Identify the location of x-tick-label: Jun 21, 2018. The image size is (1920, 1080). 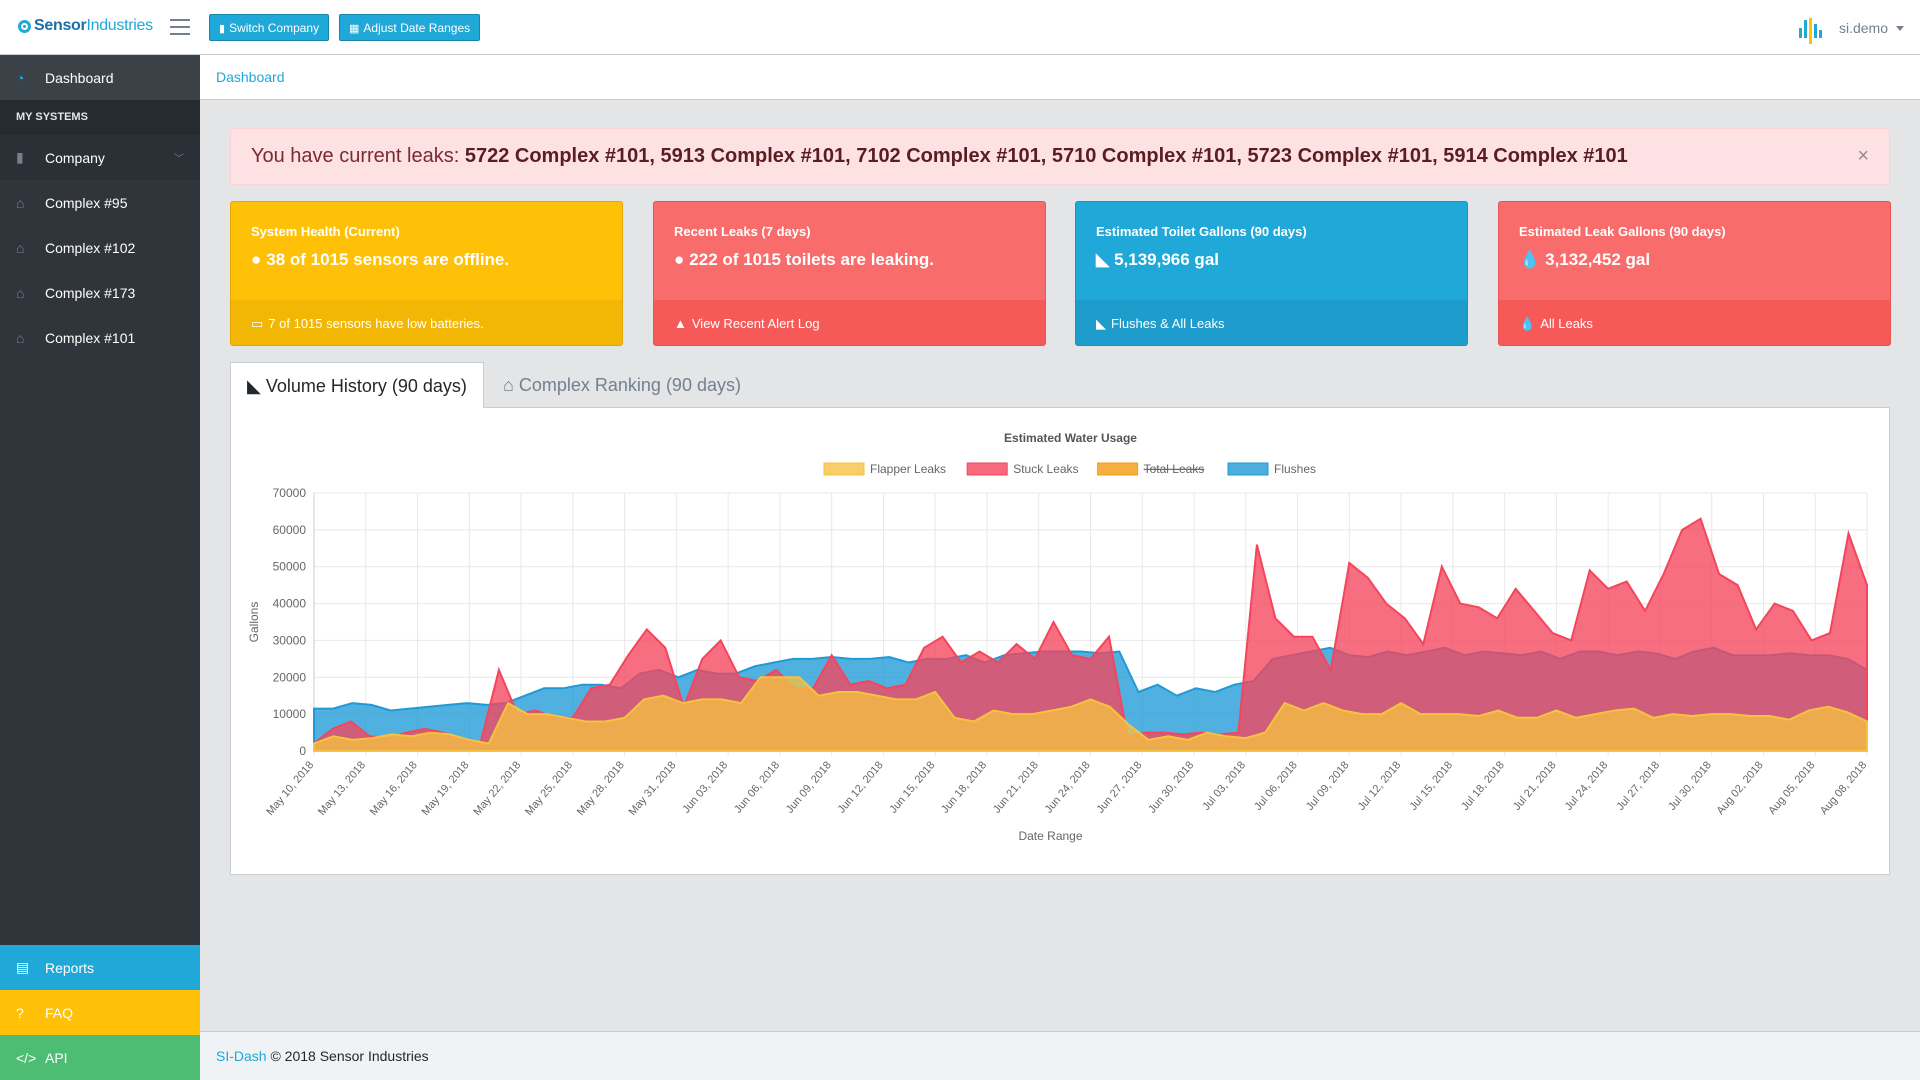
(1016, 787).